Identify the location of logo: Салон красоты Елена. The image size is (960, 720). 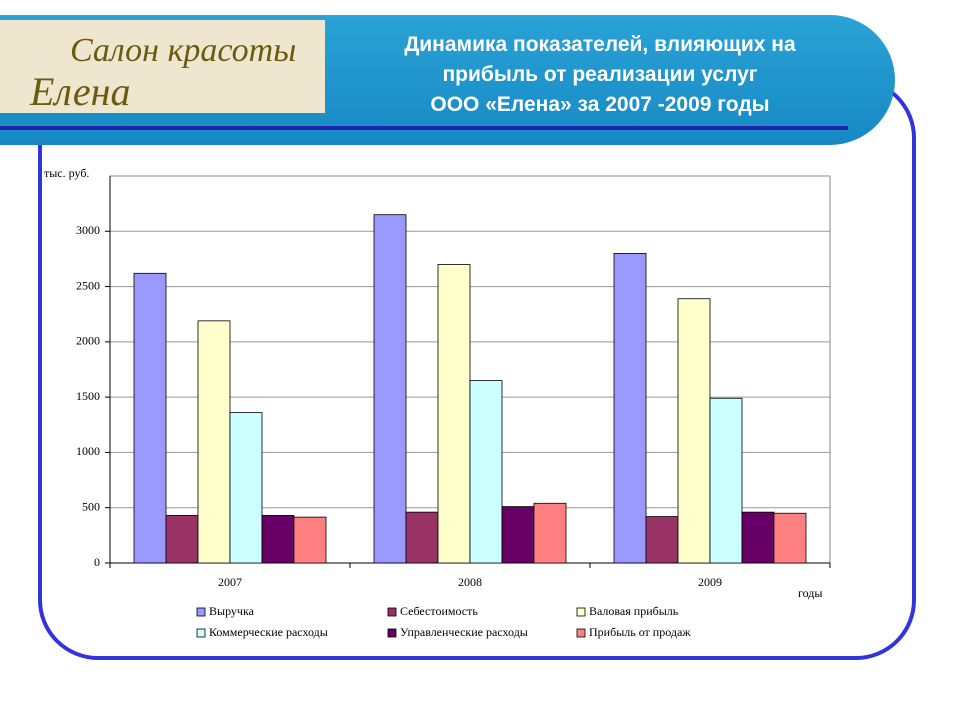
(162, 67).